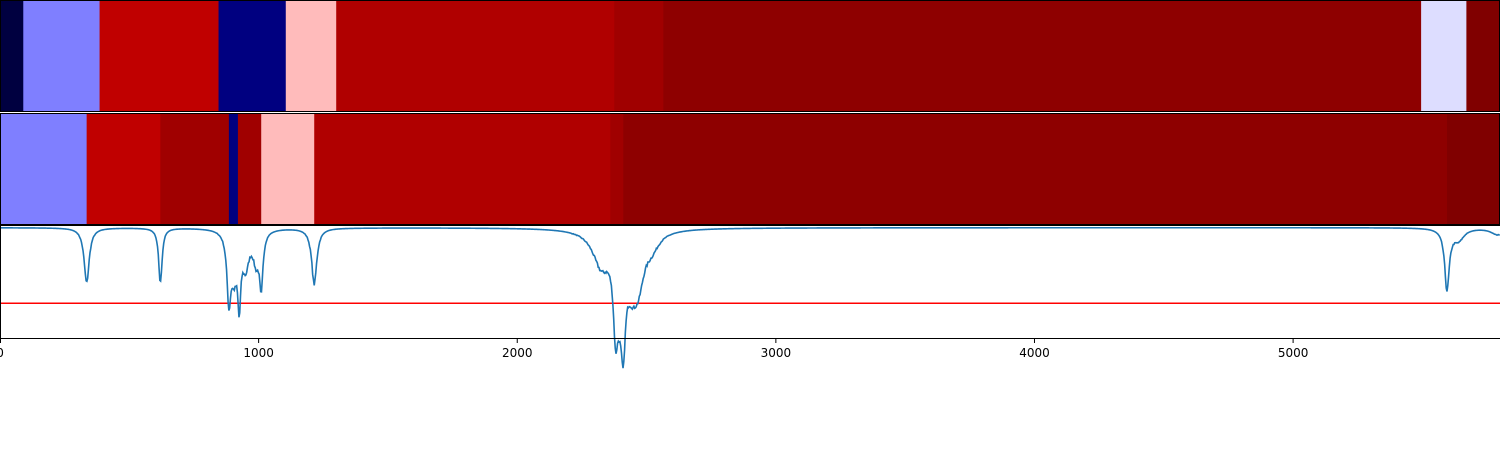 Image resolution: width=1500 pixels, height=450 pixels. Describe the element at coordinates (1293, 353) in the screenshot. I see `x-tick-label-5: 5000` at that location.